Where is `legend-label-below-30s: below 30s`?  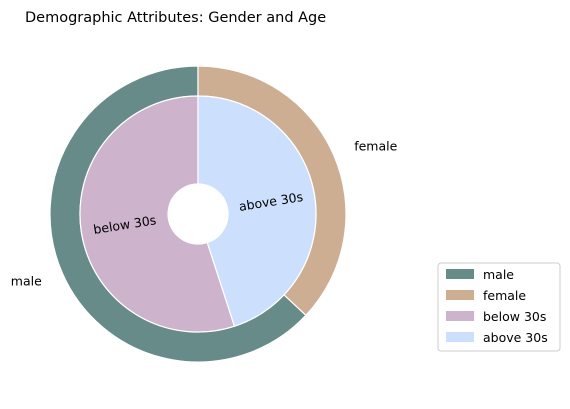 legend-label-below-30s: below 30s is located at coordinates (514, 316).